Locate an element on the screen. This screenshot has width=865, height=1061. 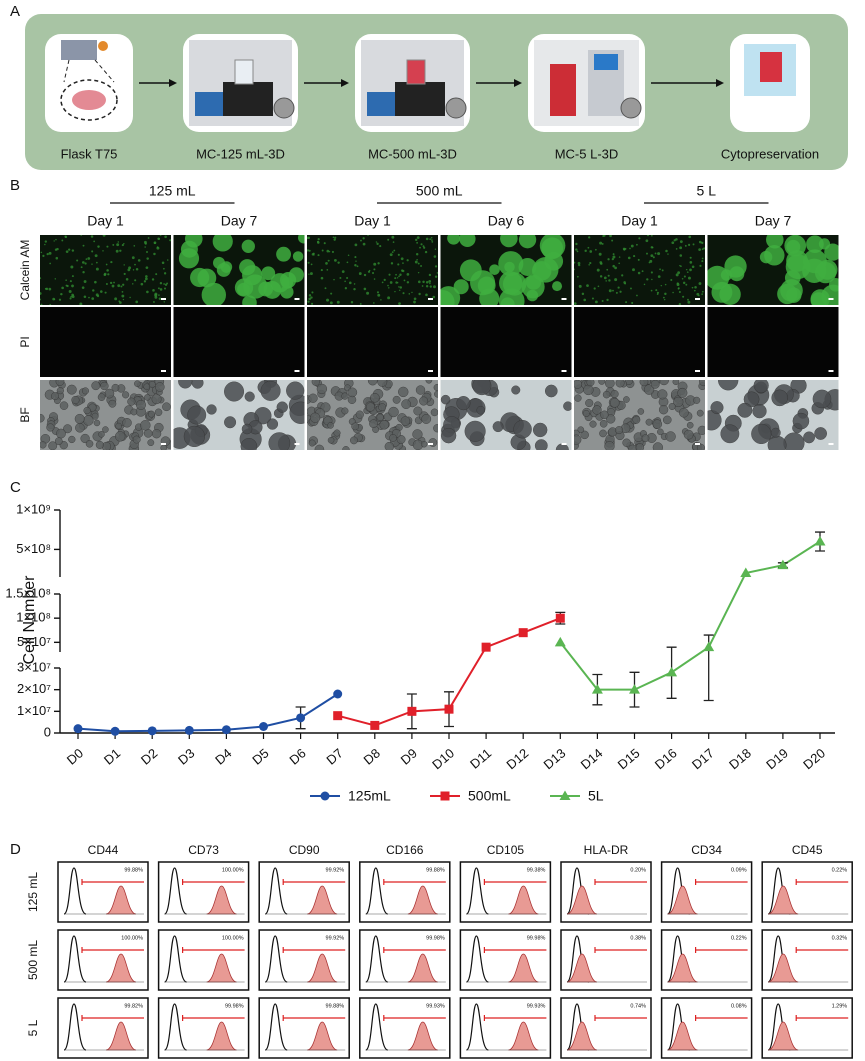
volume-label: 5 L is located at coordinates (707, 191).